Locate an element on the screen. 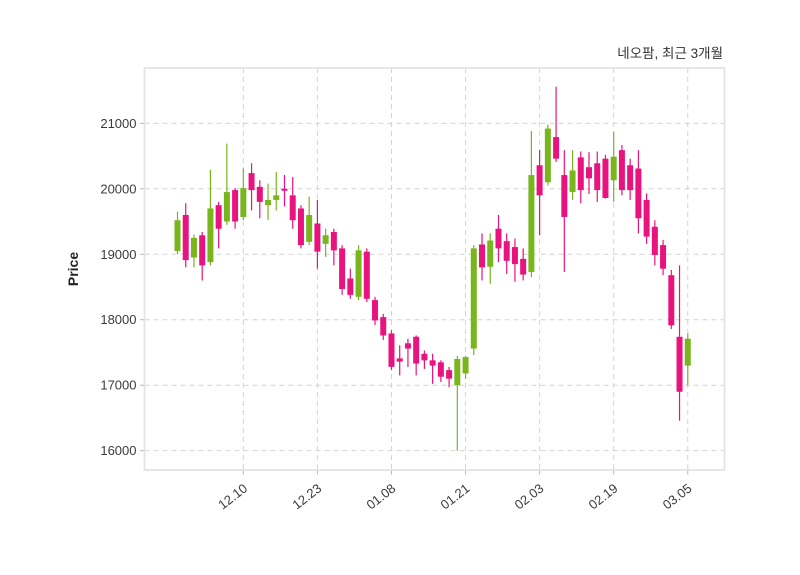 This screenshot has height=575, width=800. x-tick-label: 02.19 is located at coordinates (603, 497).